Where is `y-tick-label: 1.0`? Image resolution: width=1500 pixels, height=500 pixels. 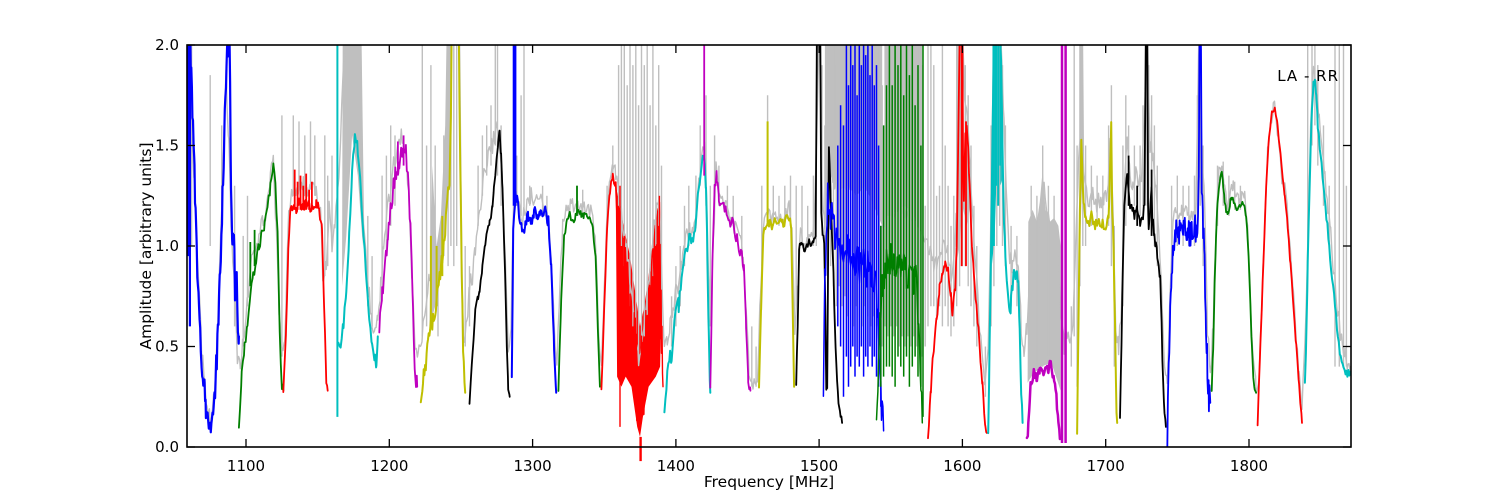 y-tick-label: 1.0 is located at coordinates (167, 246).